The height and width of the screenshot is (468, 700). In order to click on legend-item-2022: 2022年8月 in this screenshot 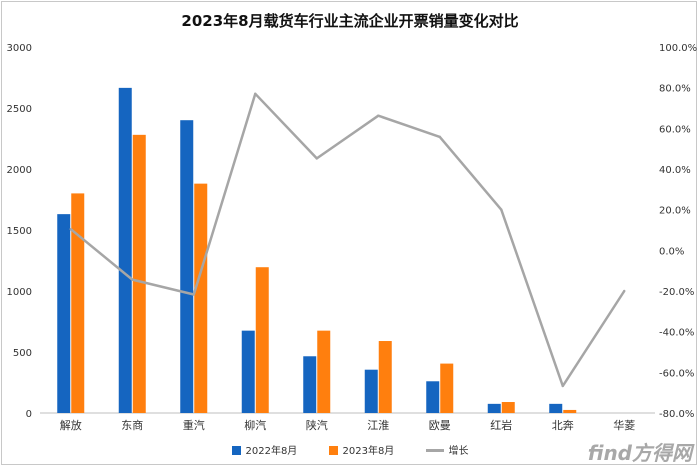, I will do `click(264, 449)`.